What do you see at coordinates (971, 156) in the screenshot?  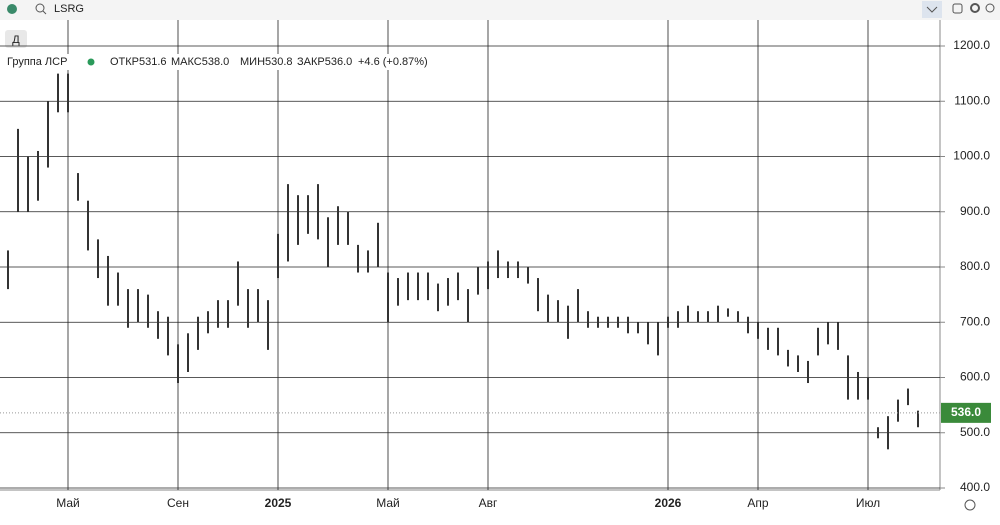 I see `y-tick-label: 1000.0` at bounding box center [971, 156].